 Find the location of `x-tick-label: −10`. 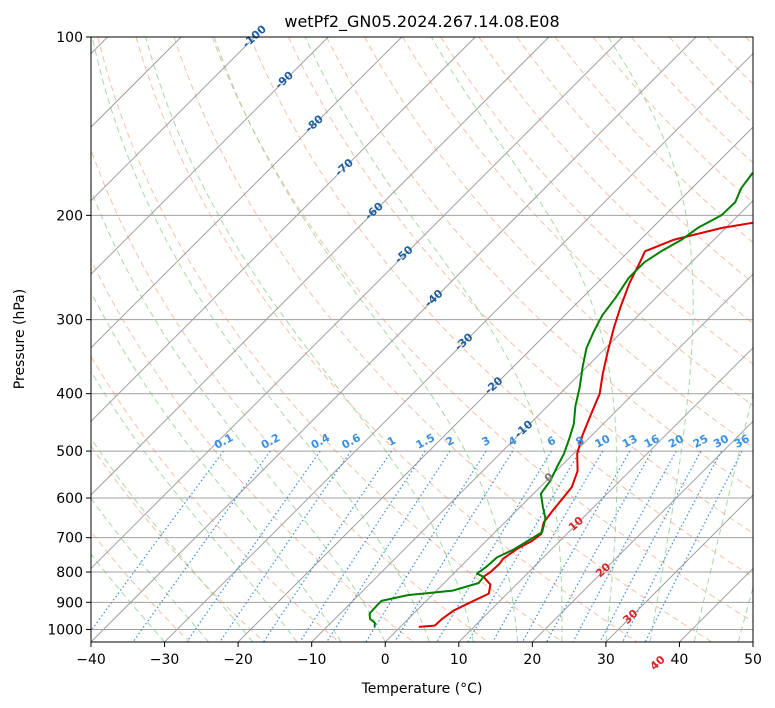

x-tick-label: −10 is located at coordinates (312, 660).